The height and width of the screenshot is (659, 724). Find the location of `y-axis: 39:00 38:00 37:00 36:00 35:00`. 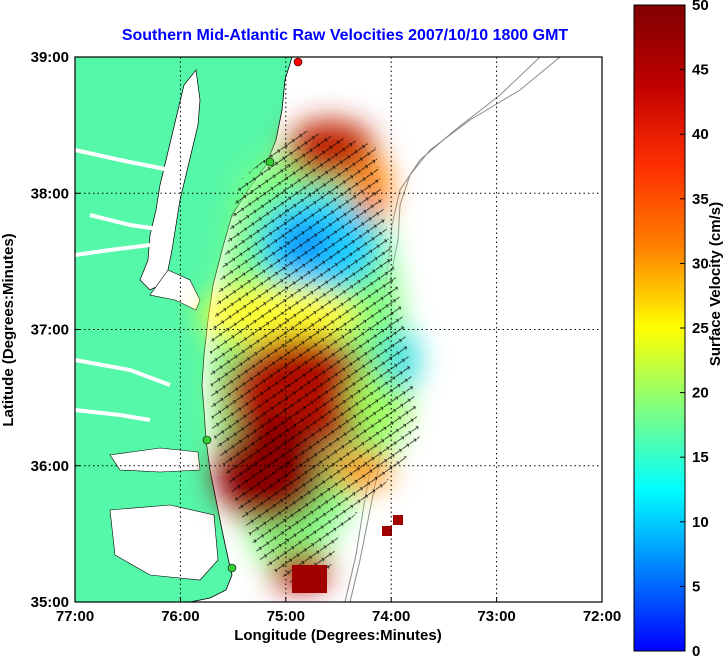

y-axis: 39:00 38:00 37:00 36:00 35:00 is located at coordinates (55, 330).